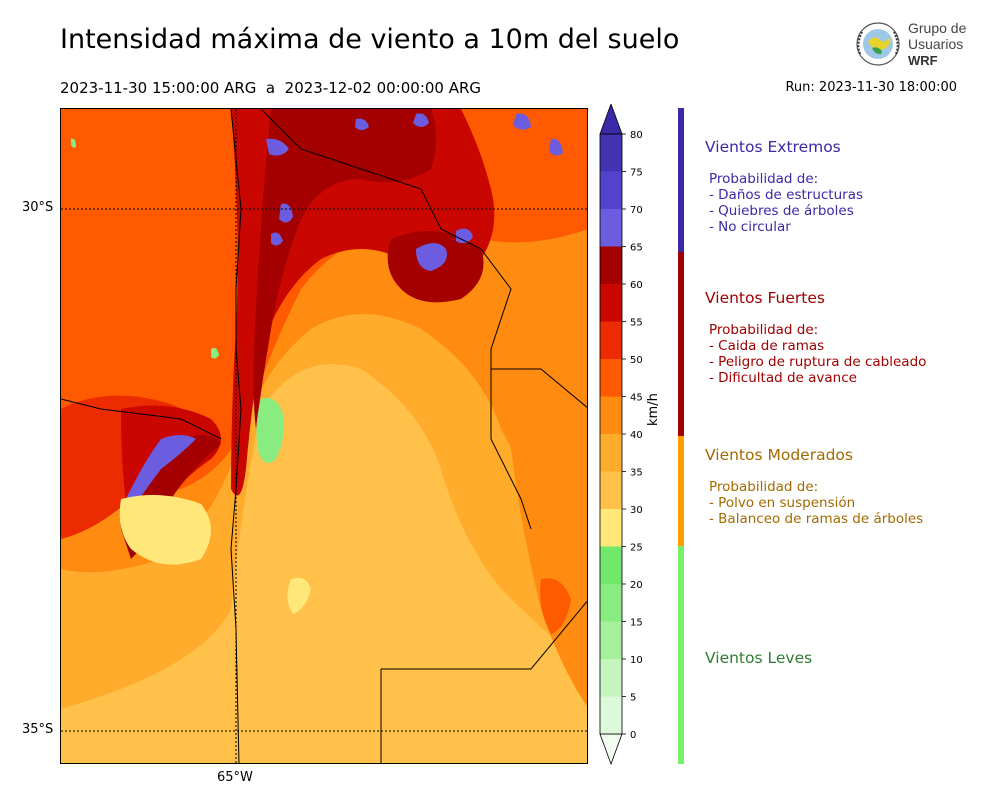  I want to click on colorbar-tick-label: 10, so click(636, 660).